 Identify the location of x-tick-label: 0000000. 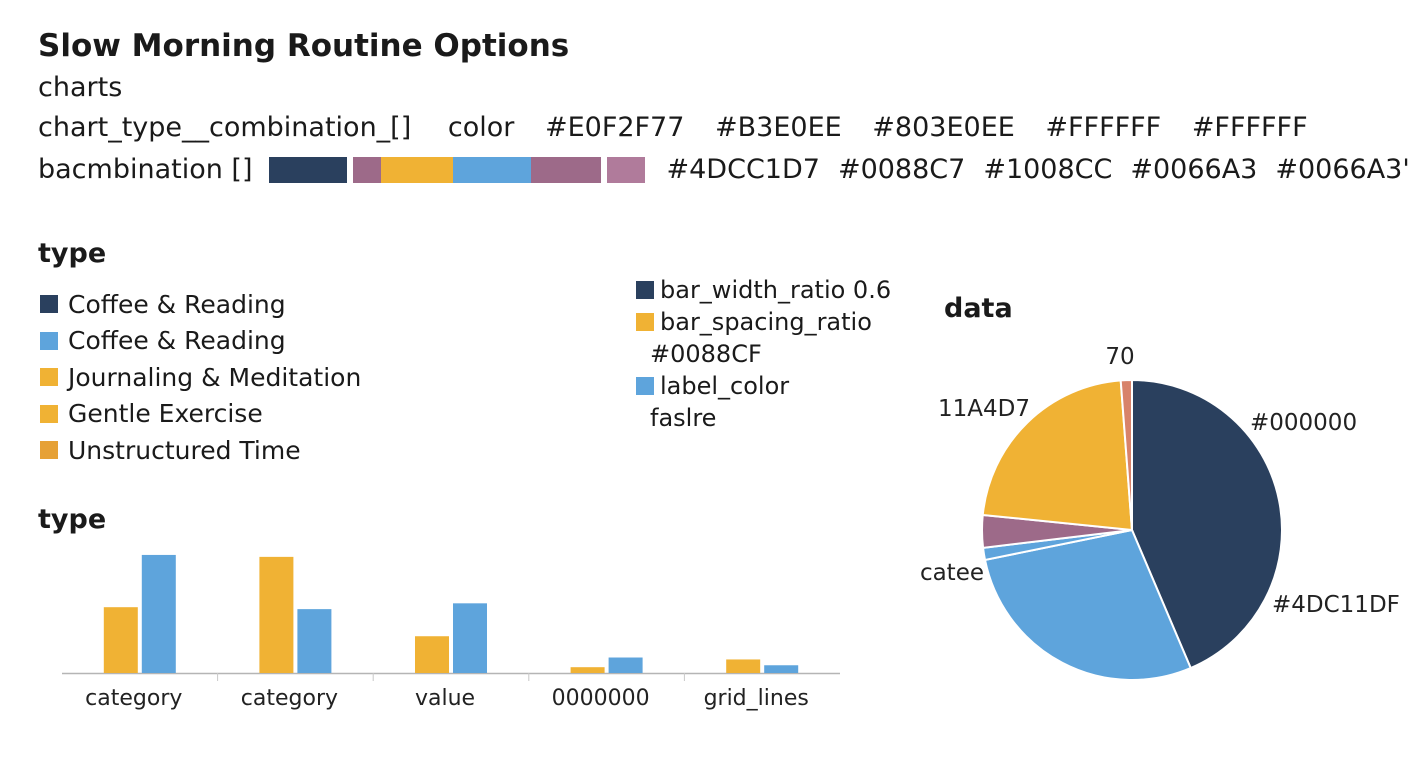
(601, 698).